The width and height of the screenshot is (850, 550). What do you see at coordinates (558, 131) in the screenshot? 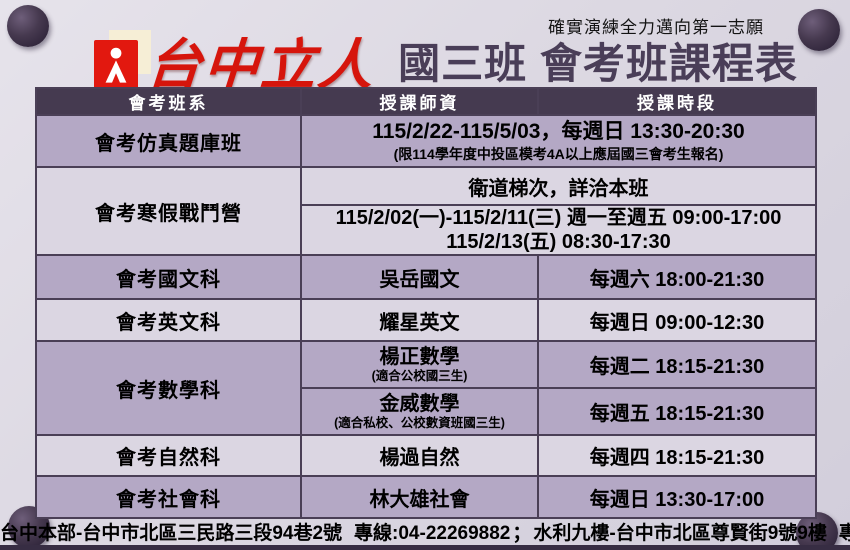
I see `schedule-text: 115/2/22-115/5/03，每週日 13:30-20:30` at bounding box center [558, 131].